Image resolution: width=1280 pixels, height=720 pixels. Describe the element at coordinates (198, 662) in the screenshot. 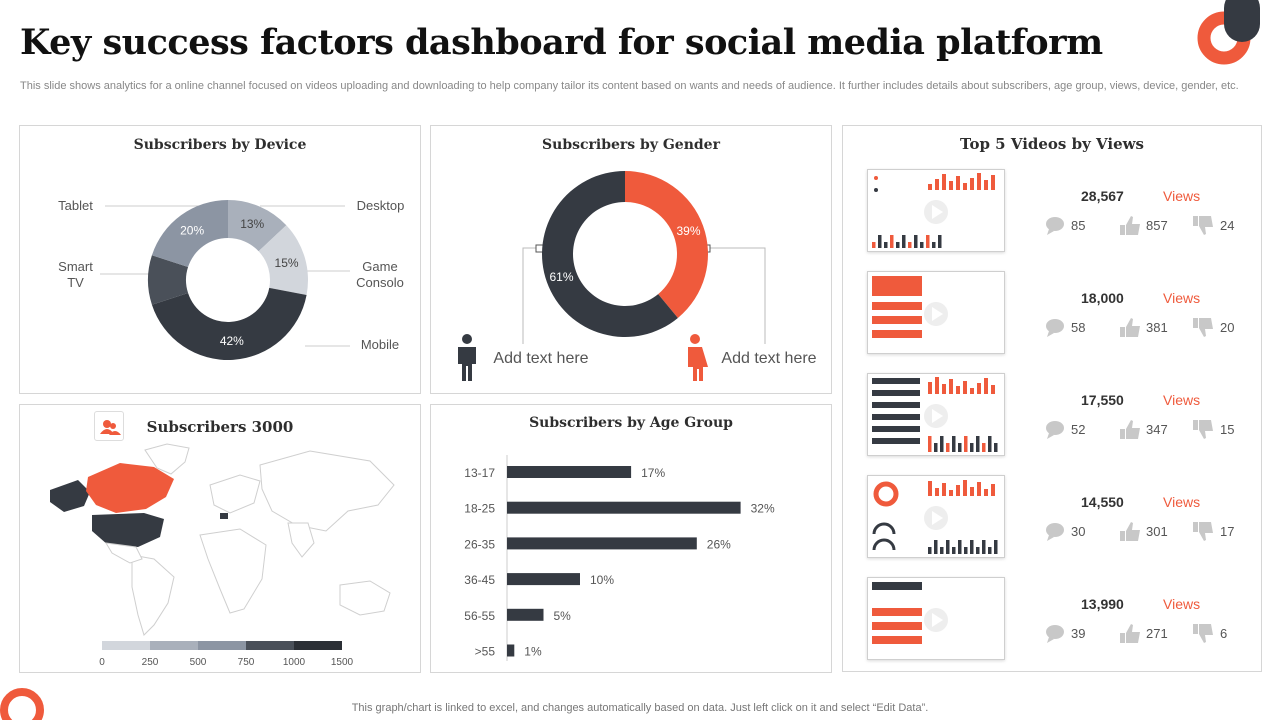

I see `scale-label-500: 500` at that location.